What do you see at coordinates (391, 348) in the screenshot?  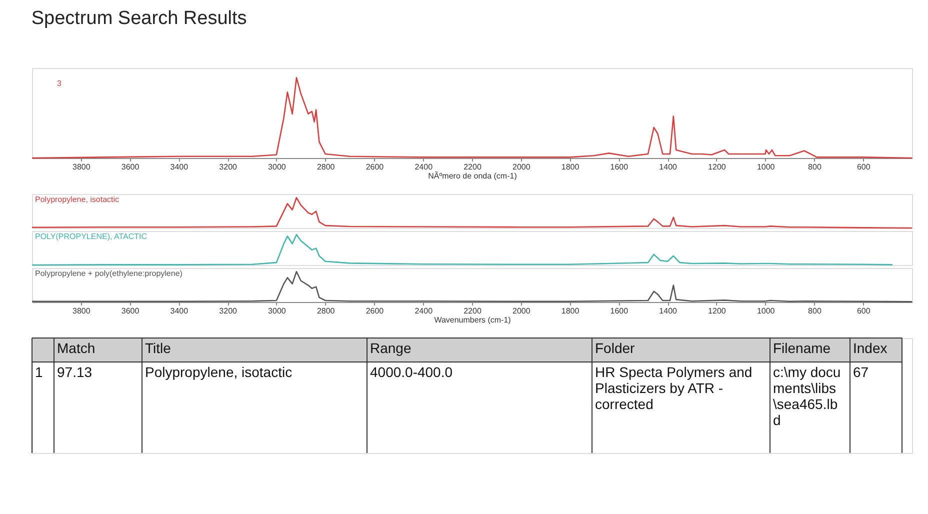 I see `text: Range` at bounding box center [391, 348].